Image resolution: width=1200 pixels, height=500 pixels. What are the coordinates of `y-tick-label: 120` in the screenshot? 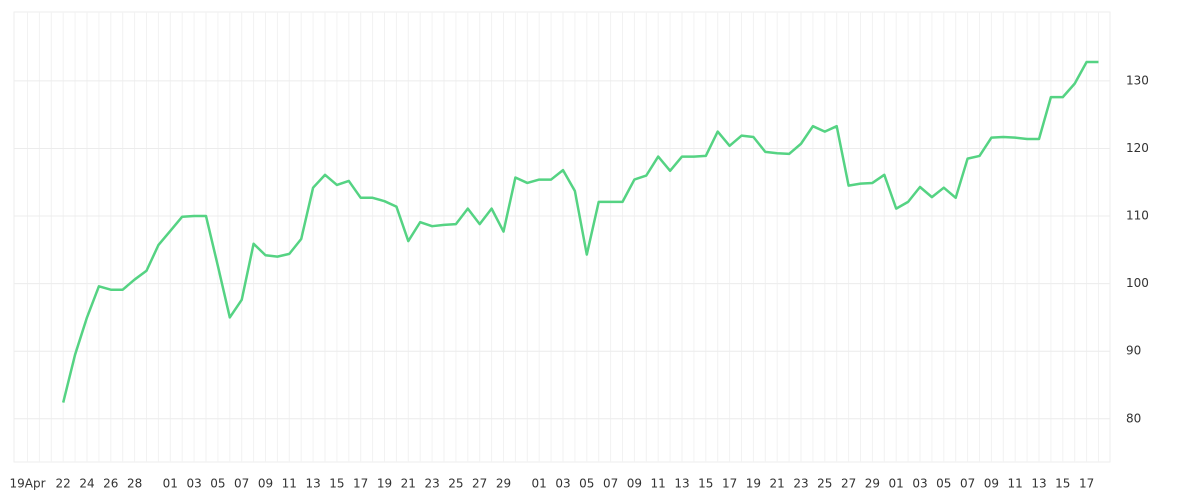 It's located at (1137, 148).